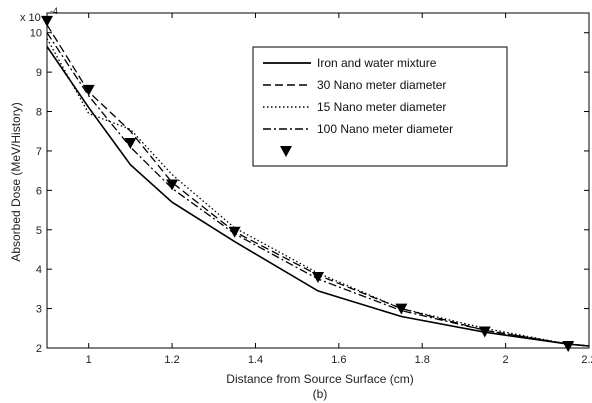  What do you see at coordinates (39, 310) in the screenshot?
I see `y-tick-label: 3` at bounding box center [39, 310].